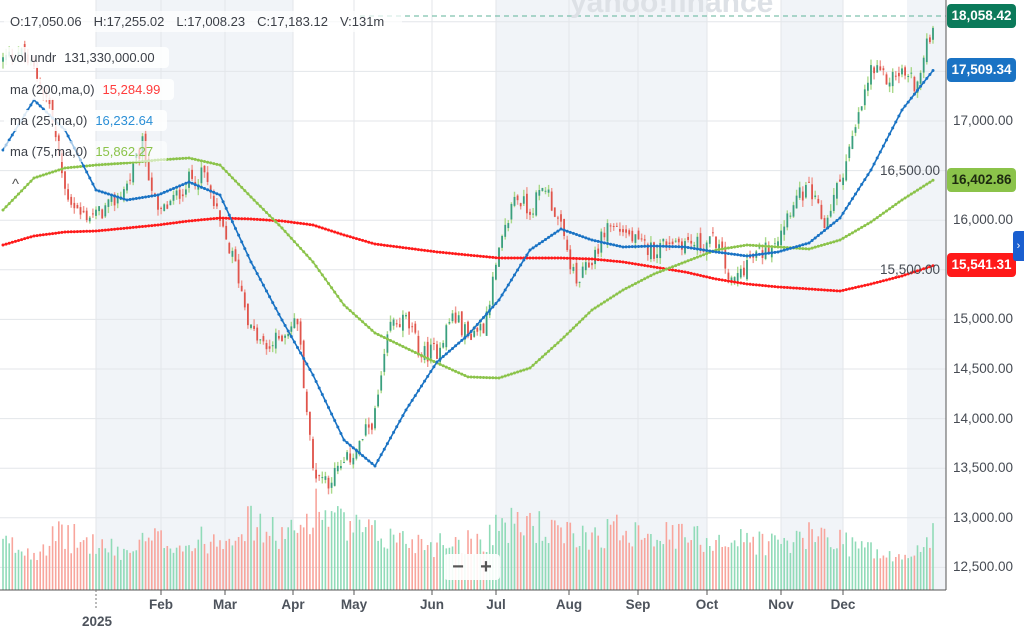 The height and width of the screenshot is (630, 1024). I want to click on collapse-legend-chevron-icon: ^, so click(16, 184).